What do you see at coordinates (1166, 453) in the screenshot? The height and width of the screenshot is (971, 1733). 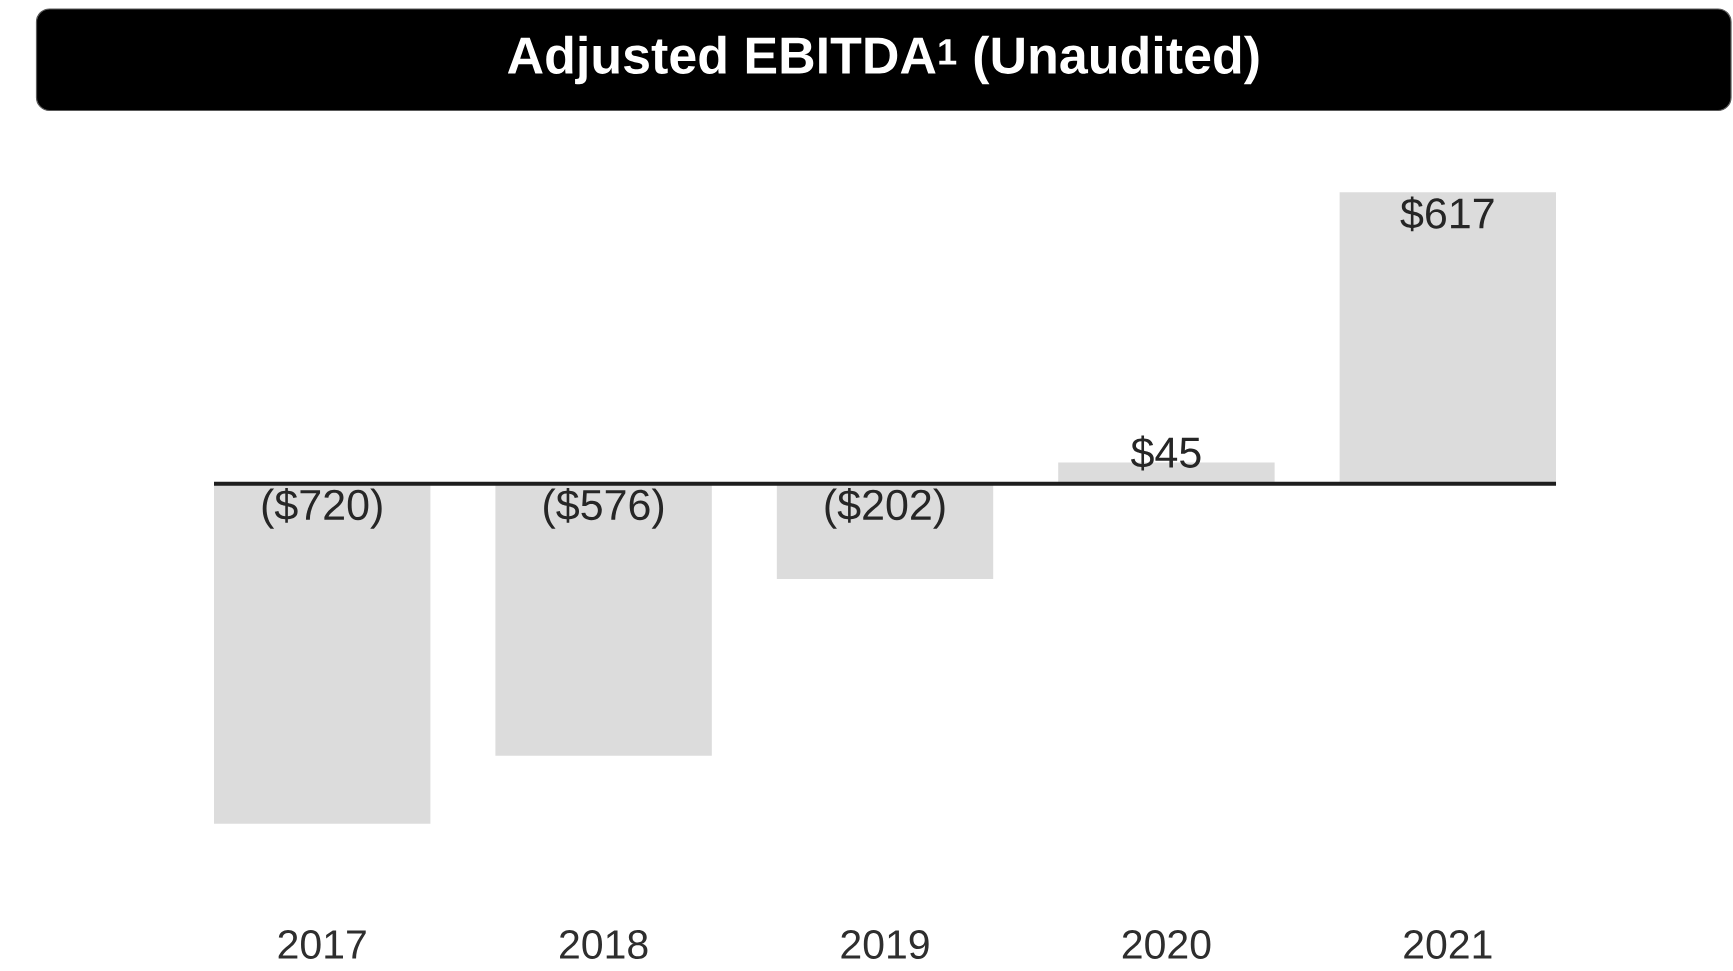 I see `data-label: $45` at bounding box center [1166, 453].